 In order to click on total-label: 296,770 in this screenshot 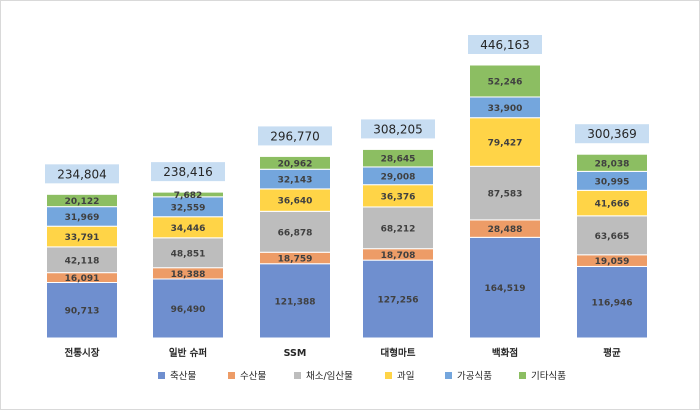, I will do `click(295, 136)`.